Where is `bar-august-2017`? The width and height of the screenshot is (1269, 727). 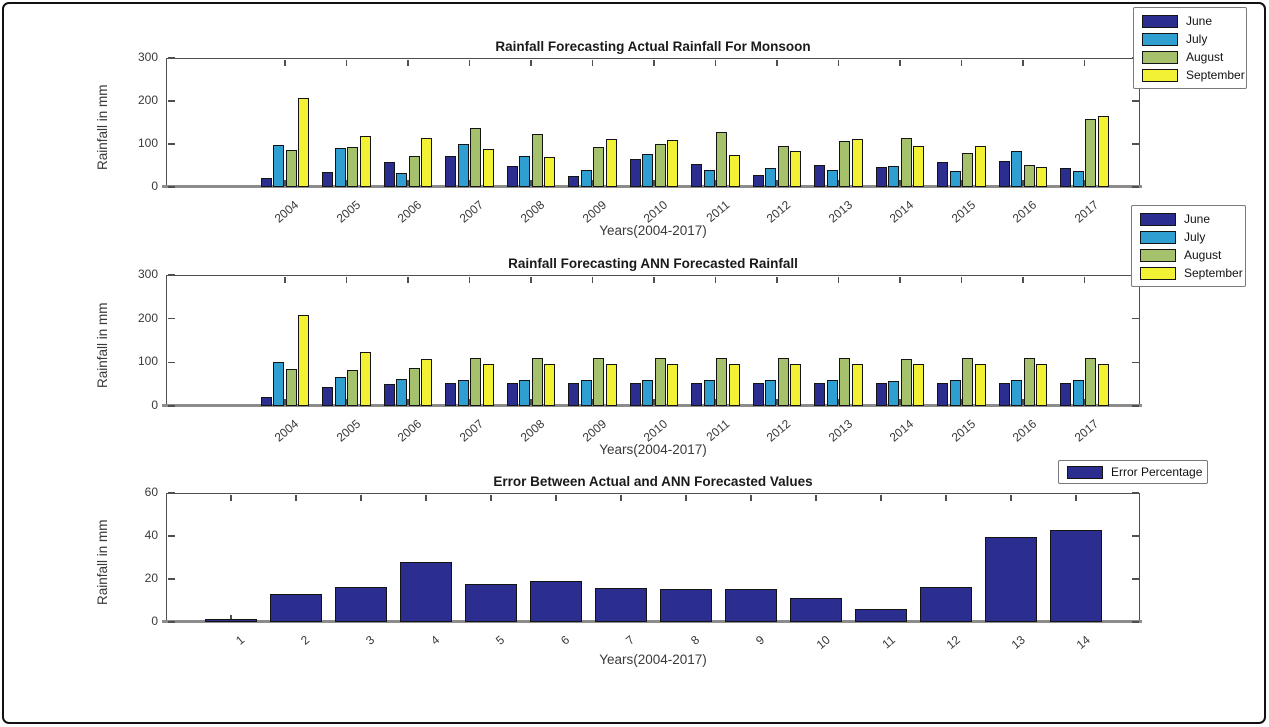 bar-august-2017 is located at coordinates (1091, 153).